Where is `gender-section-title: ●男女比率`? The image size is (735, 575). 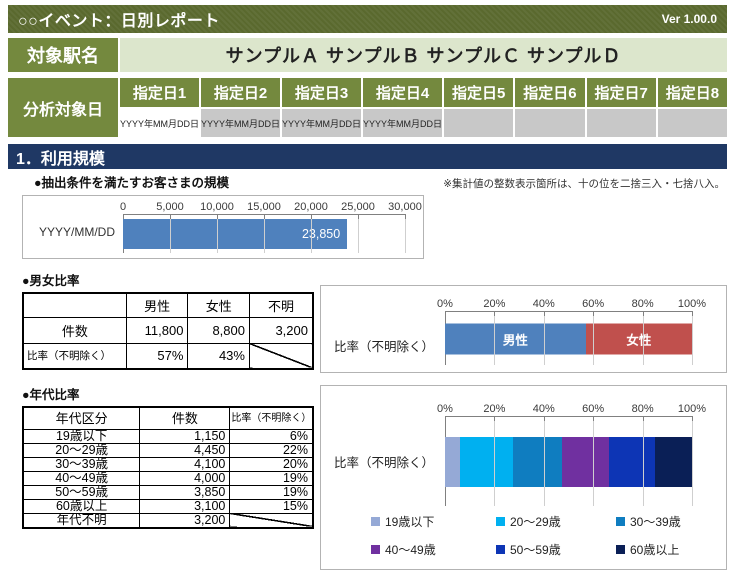 gender-section-title: ●男女比率 is located at coordinates (51, 281).